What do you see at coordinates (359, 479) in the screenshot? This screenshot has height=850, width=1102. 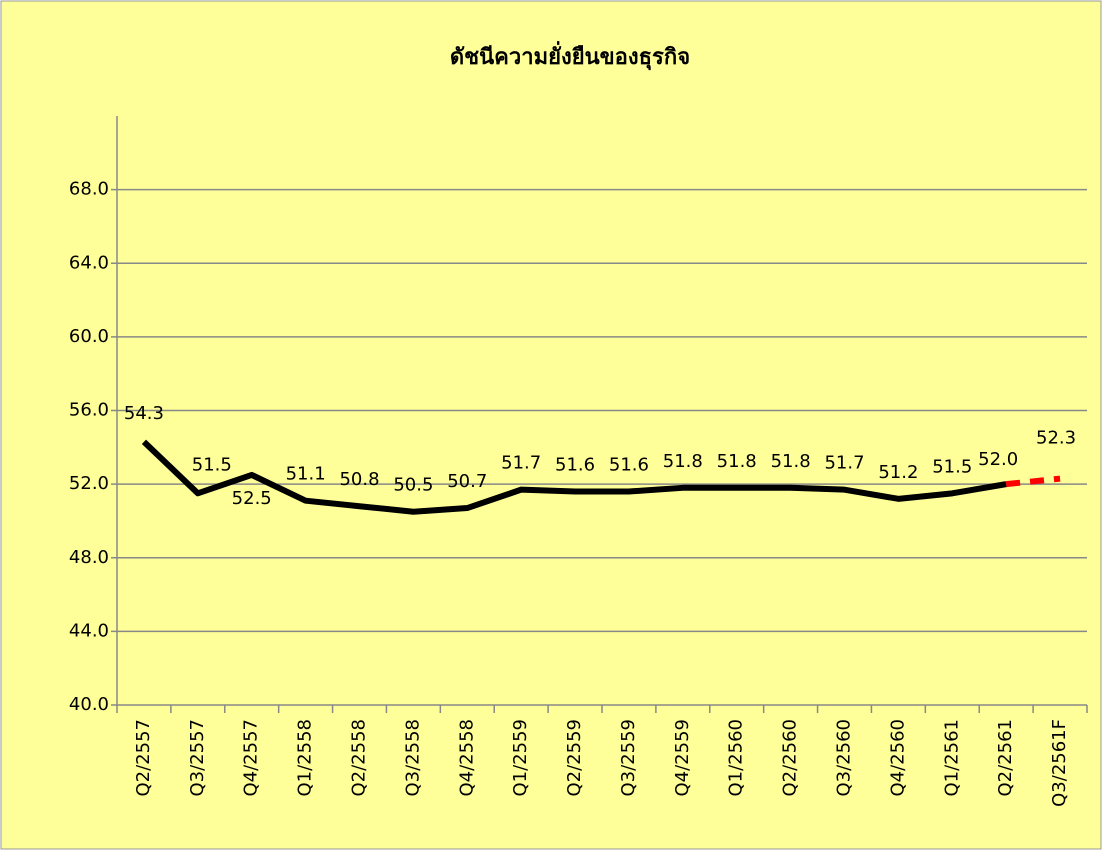 I see `data-label: 50.8` at bounding box center [359, 479].